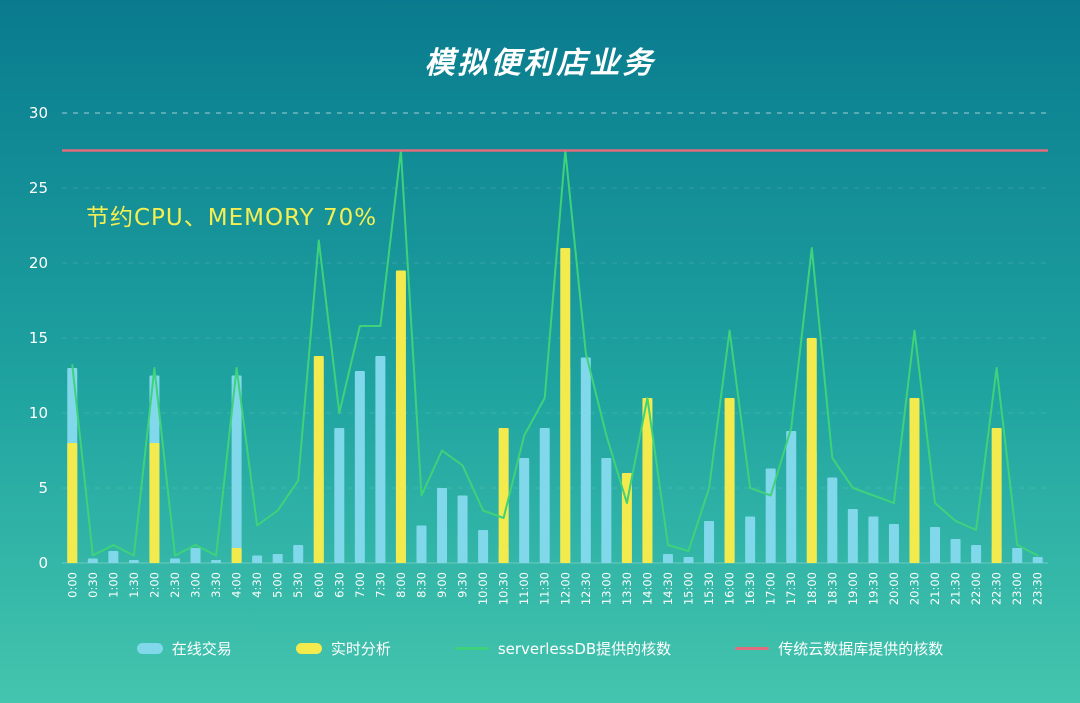 The height and width of the screenshot is (703, 1080). What do you see at coordinates (201, 649) in the screenshot?
I see `legend-label-online-trade: 在线交易` at bounding box center [201, 649].